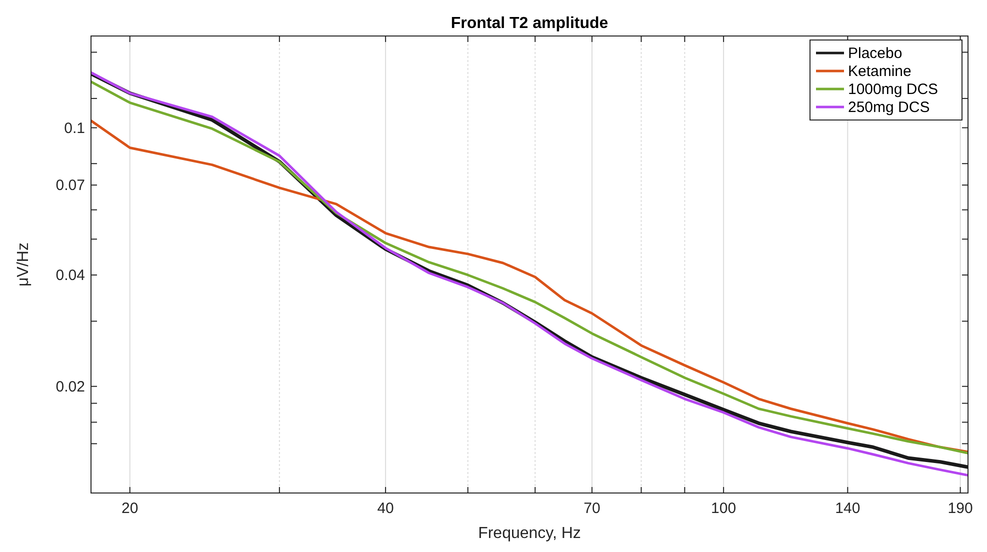  I want to click on x-tick-label: 70, so click(592, 508).